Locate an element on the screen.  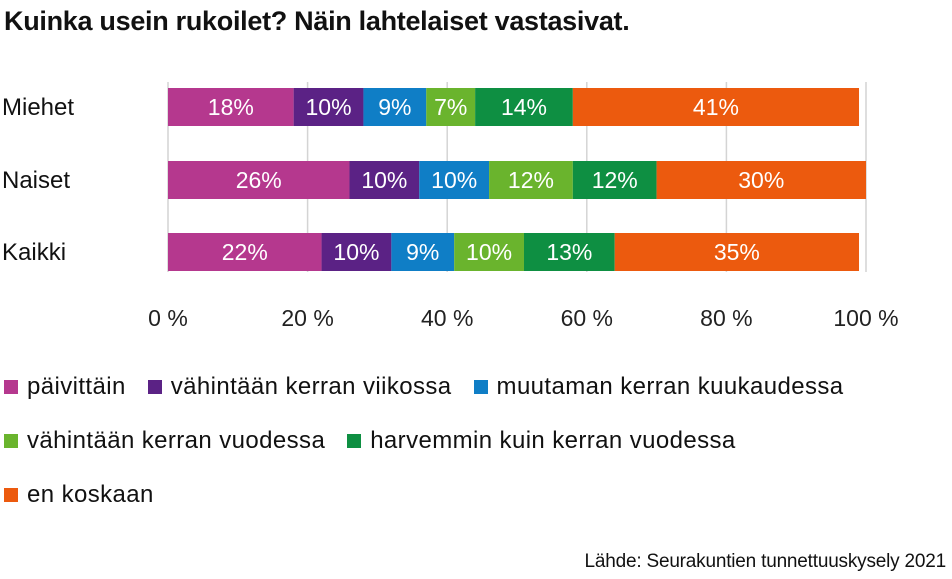
legend-row: en koskaan is located at coordinates (90, 495).